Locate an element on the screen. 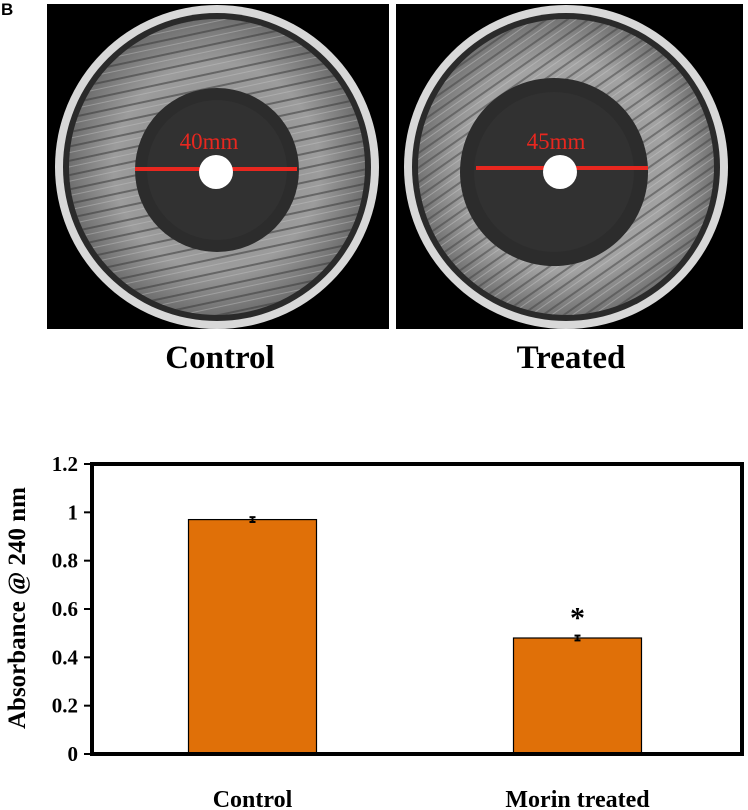 Image resolution: width=748 pixels, height=810 pixels. control-plate-caption: Control is located at coordinates (220, 358).